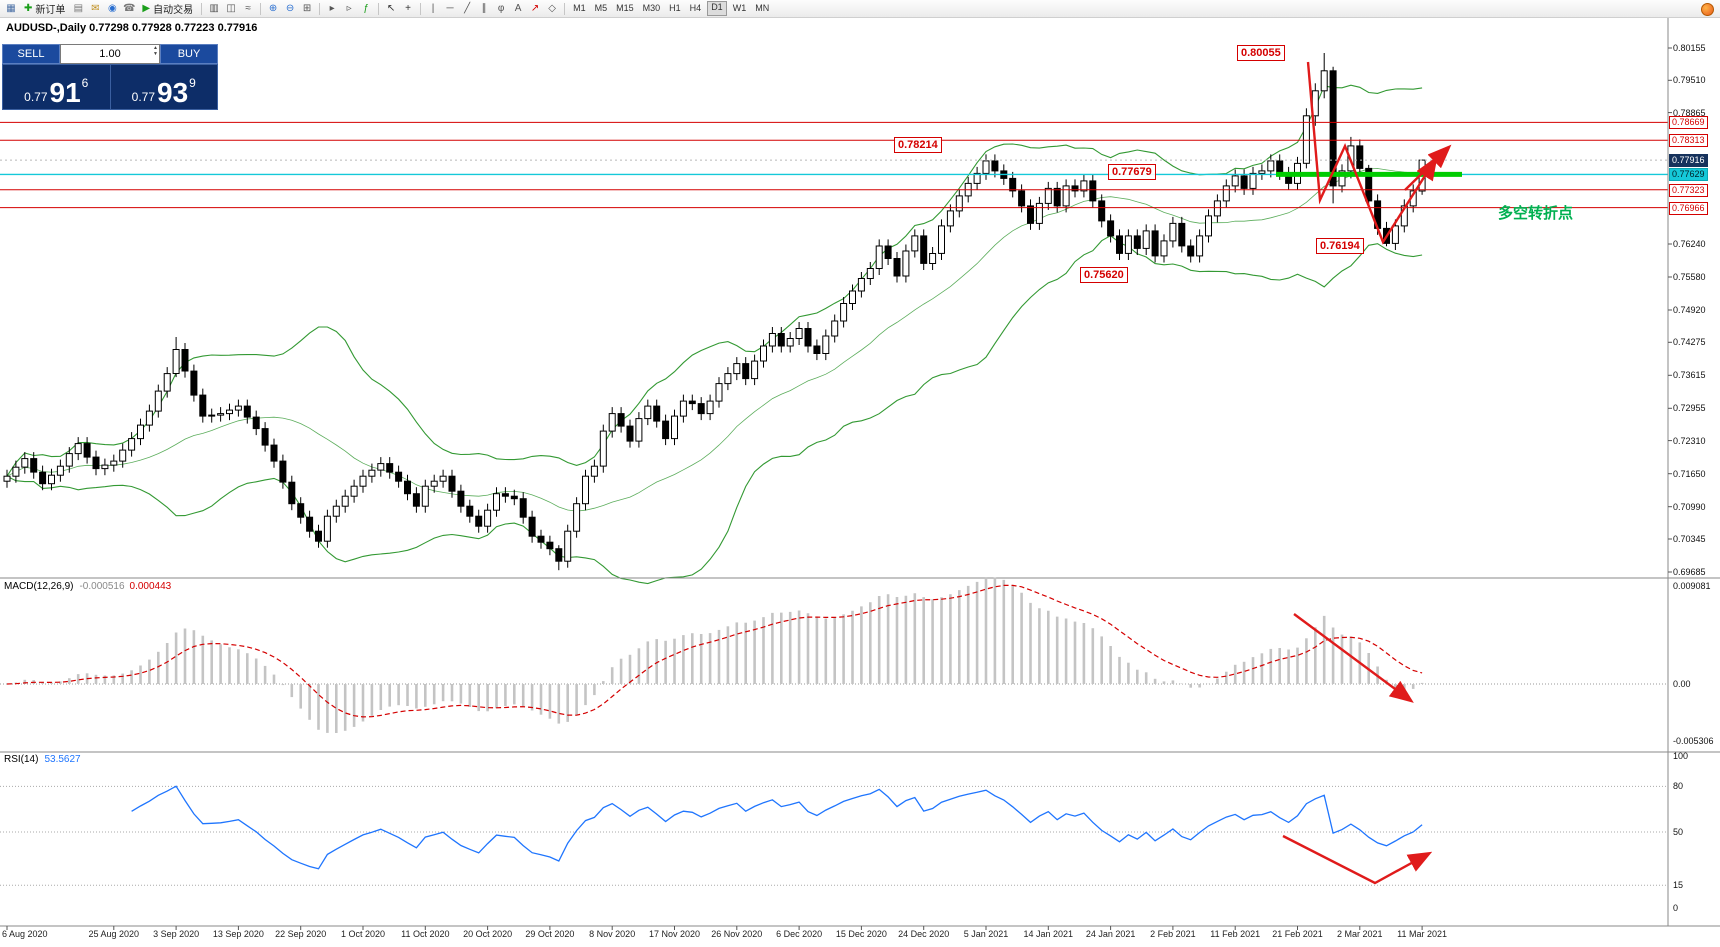 This screenshot has width=1720, height=947. What do you see at coordinates (1689, 276) in the screenshot?
I see `price-scale-label: 0.75580` at bounding box center [1689, 276].